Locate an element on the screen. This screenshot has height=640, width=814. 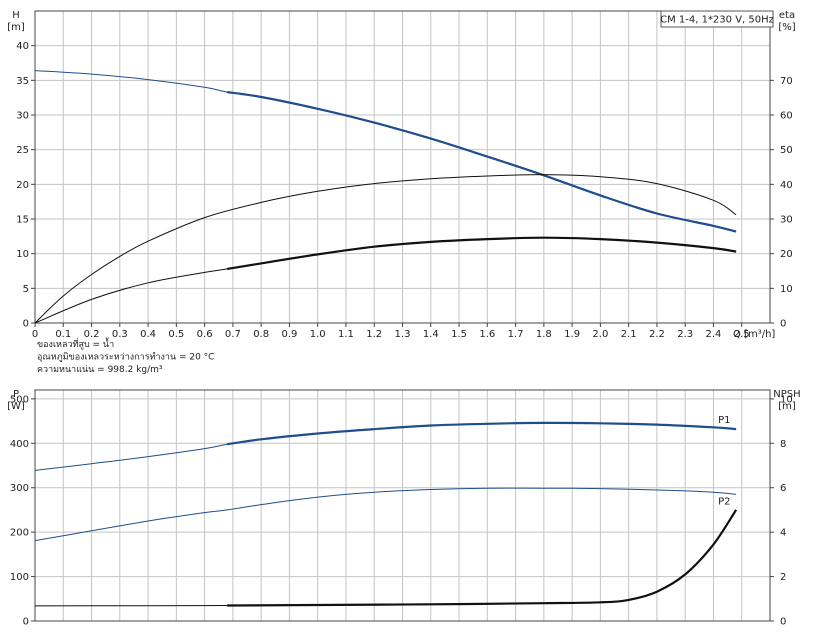
x-tick-label: 0.2 is located at coordinates (92, 334).